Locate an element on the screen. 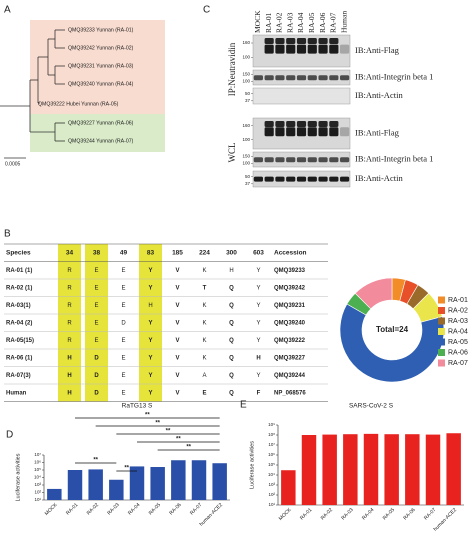 Image resolution: width=474 pixels, height=553 pixels. clade-box is located at coordinates (97, 133).